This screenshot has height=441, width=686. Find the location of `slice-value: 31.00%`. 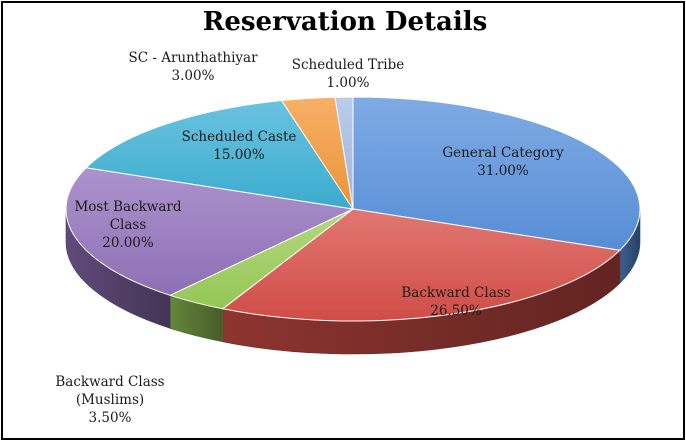

slice-value: 31.00% is located at coordinates (503, 171).